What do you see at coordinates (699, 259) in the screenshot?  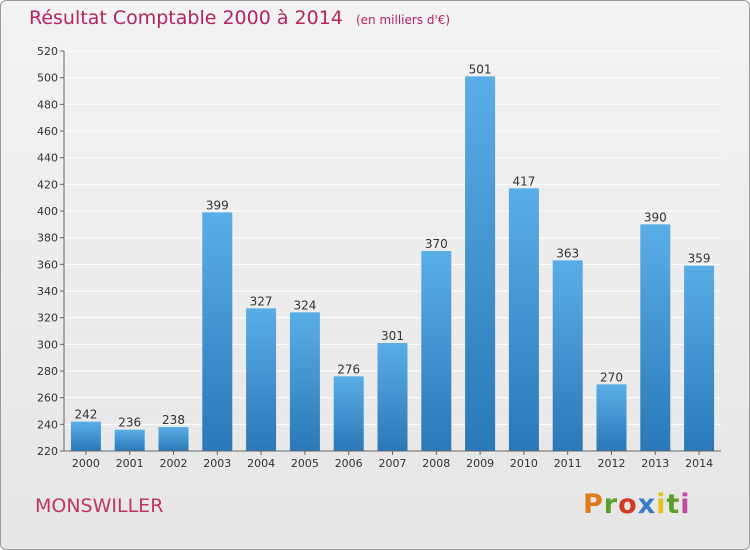 I see `bar-value-label: 359` at bounding box center [699, 259].